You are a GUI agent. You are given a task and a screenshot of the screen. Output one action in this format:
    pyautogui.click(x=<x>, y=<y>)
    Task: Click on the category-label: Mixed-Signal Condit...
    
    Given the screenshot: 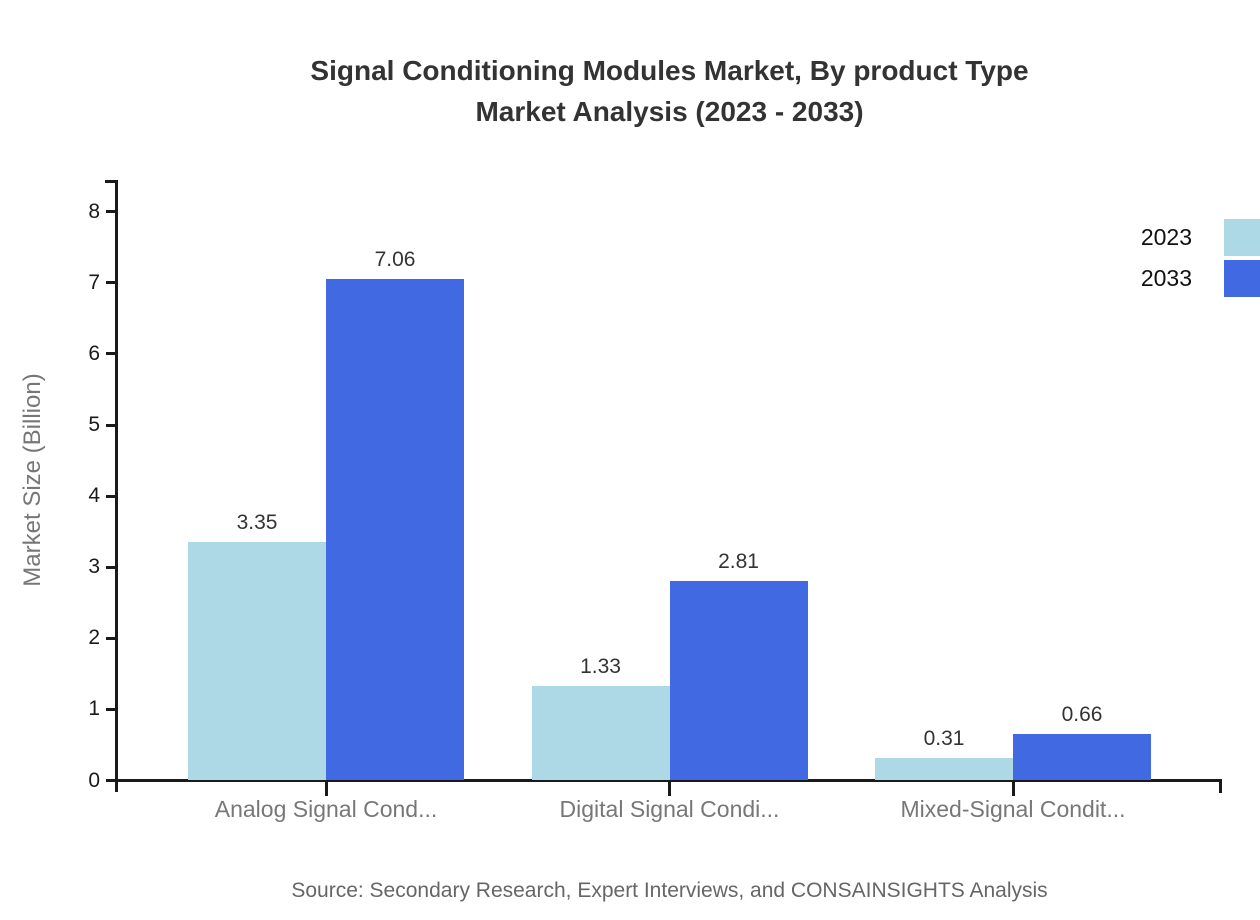 What is the action you would take?
    pyautogui.click(x=1013, y=809)
    